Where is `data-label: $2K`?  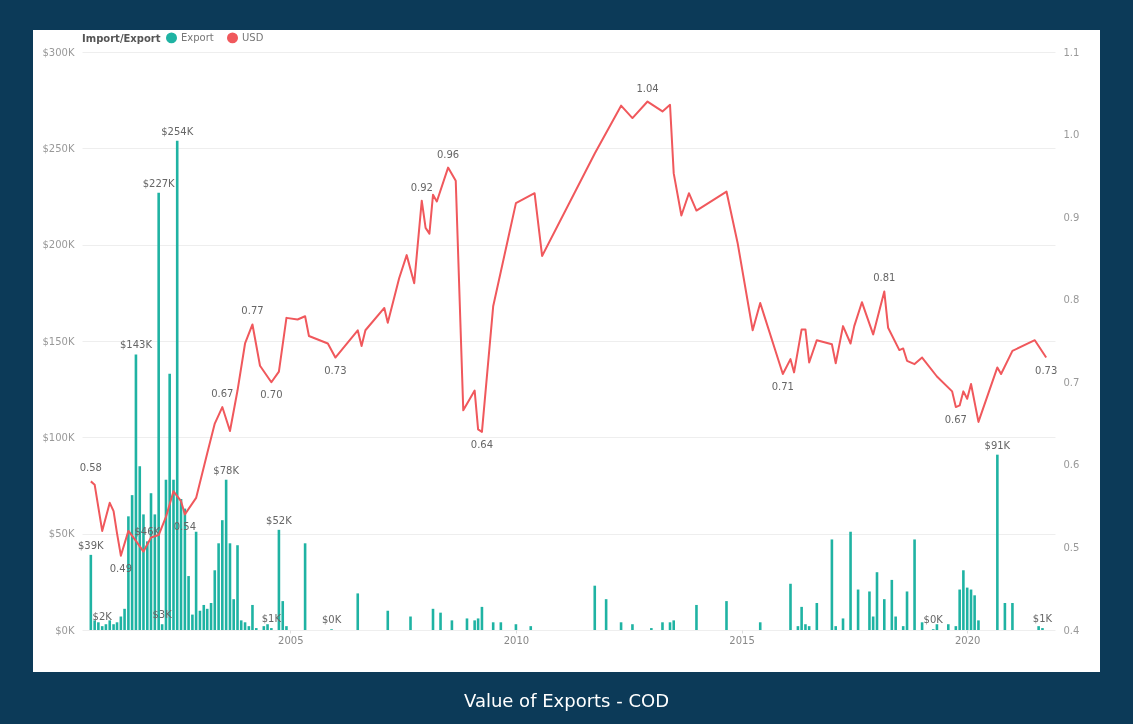 data-label: $2K is located at coordinates (102, 617).